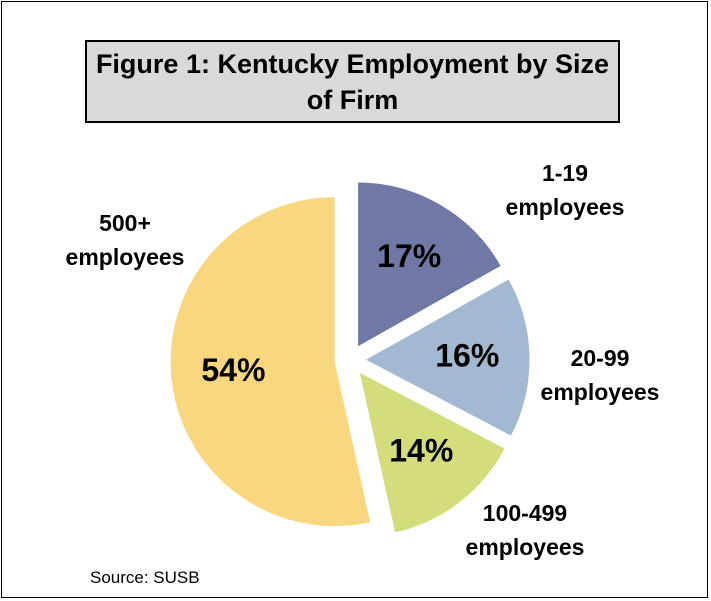 This screenshot has width=711, height=601. Describe the element at coordinates (467, 356) in the screenshot. I see `value-label: 16%` at that location.